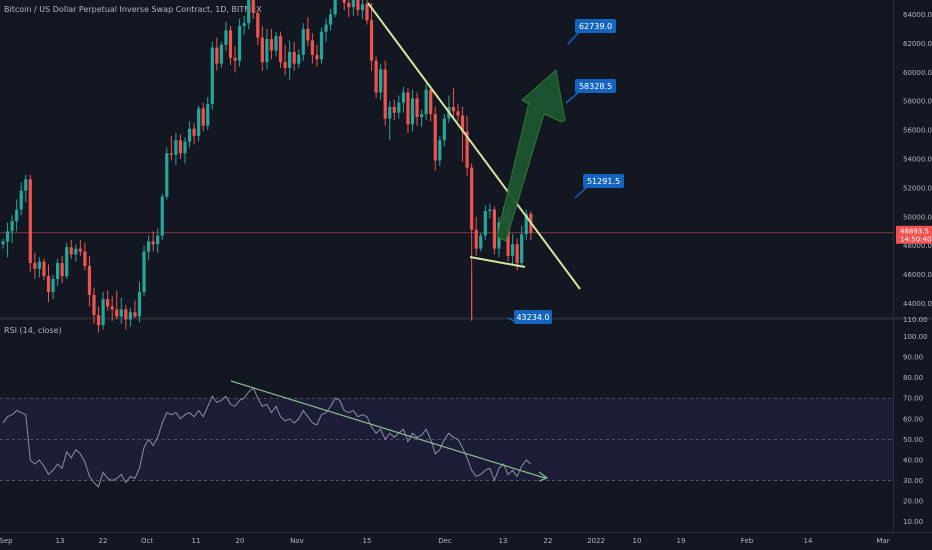 Image resolution: width=932 pixels, height=550 pixels. Describe the element at coordinates (590, 91) in the screenshot. I see `target-callout: 58328.5` at that location.